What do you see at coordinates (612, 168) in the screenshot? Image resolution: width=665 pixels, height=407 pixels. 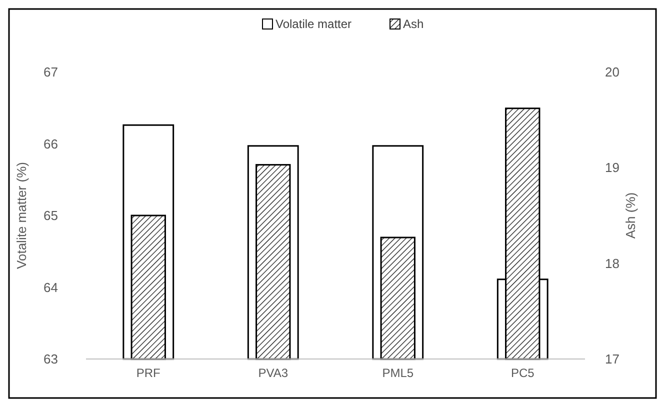 I see `y2-tick-label: 19` at bounding box center [612, 168].